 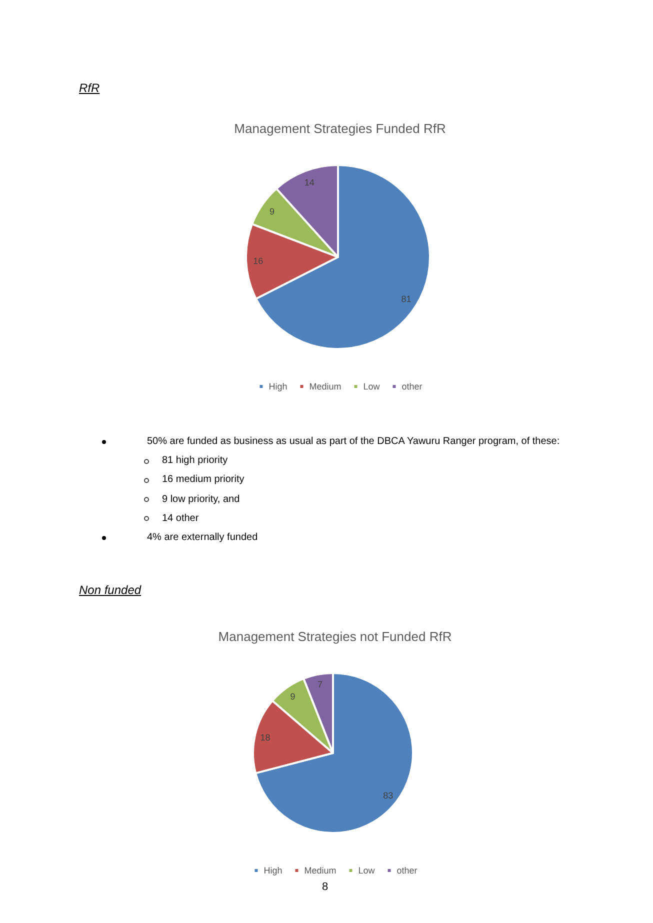 What do you see at coordinates (258, 261) in the screenshot?
I see `data-label: 16` at bounding box center [258, 261].